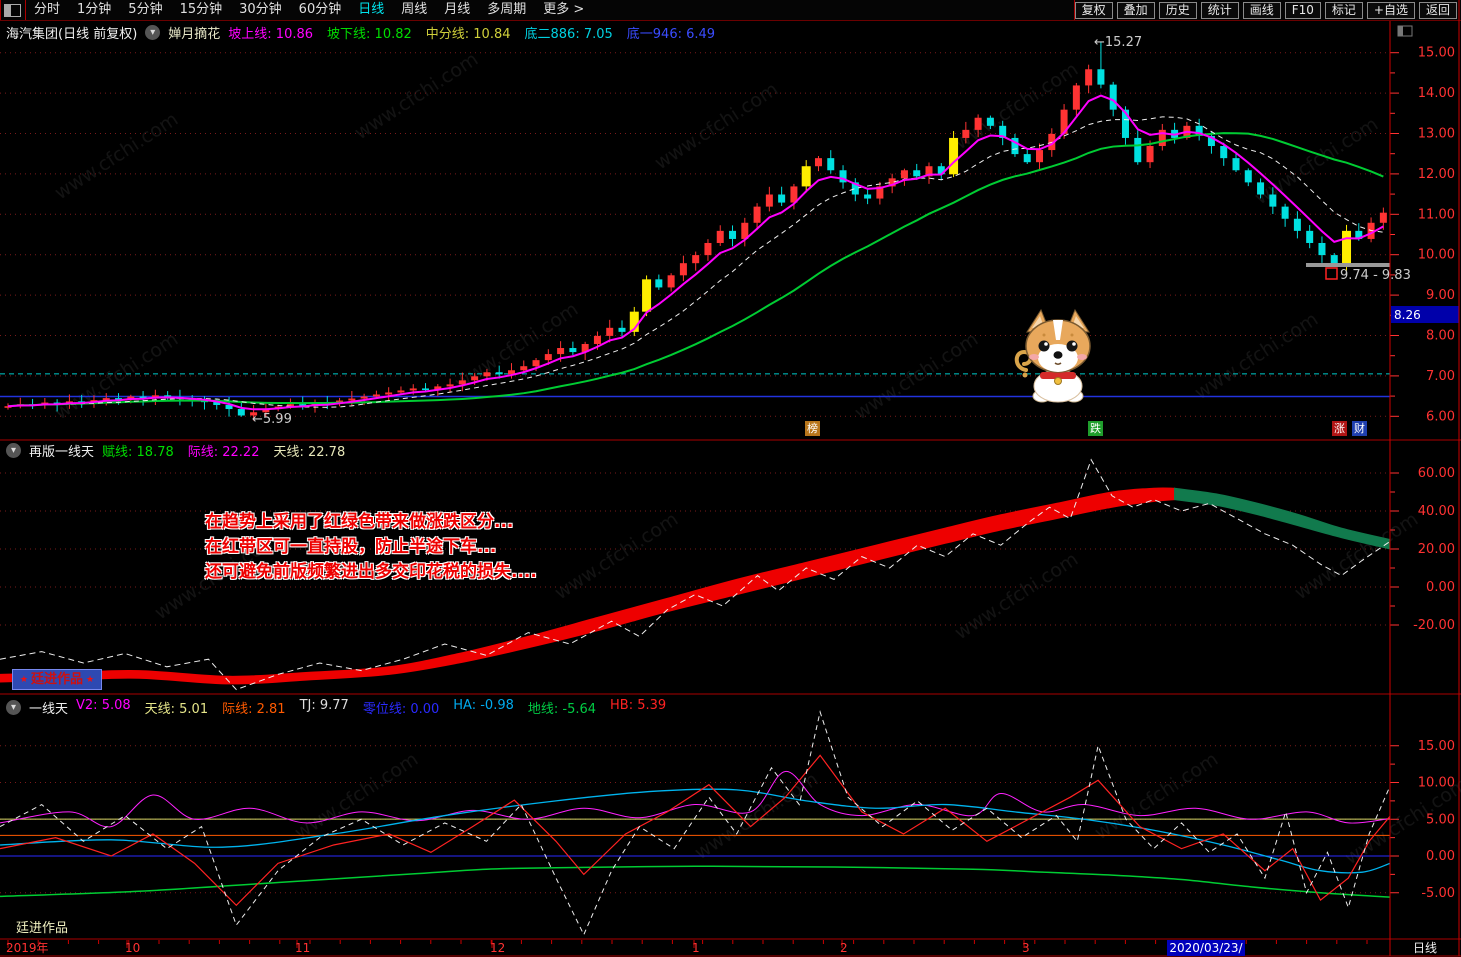 Image resolution: width=1461 pixels, height=957 pixels. I want to click on svg-text: ←15.27, so click(1118, 42).